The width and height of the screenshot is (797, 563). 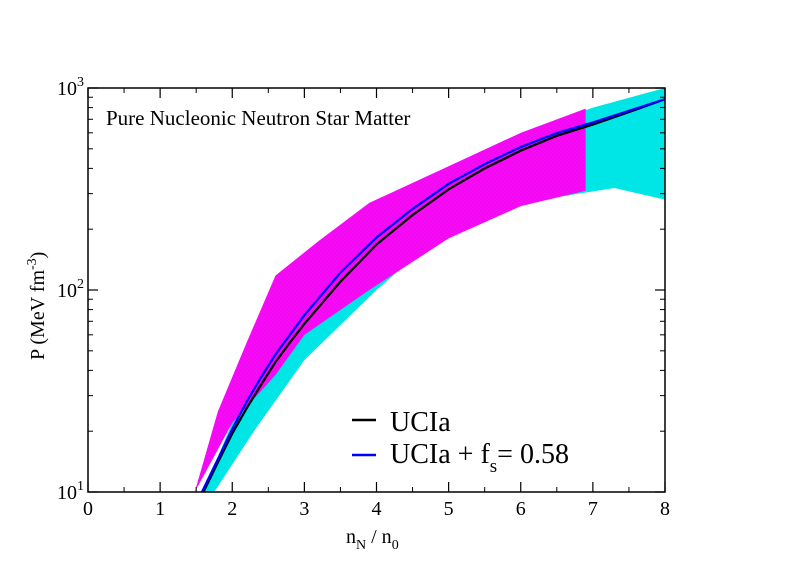 What do you see at coordinates (479, 458) in the screenshot?
I see `legend-label-ucia-fs: UCIa + fs= 0.58` at bounding box center [479, 458].